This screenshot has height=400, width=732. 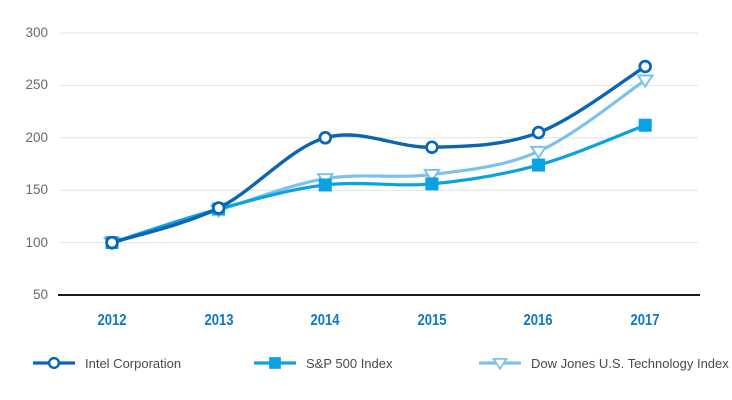 I want to click on legend-label-dow-jones-us-technology-index: Dow Jones U.S. Technology Index, so click(x=630, y=363).